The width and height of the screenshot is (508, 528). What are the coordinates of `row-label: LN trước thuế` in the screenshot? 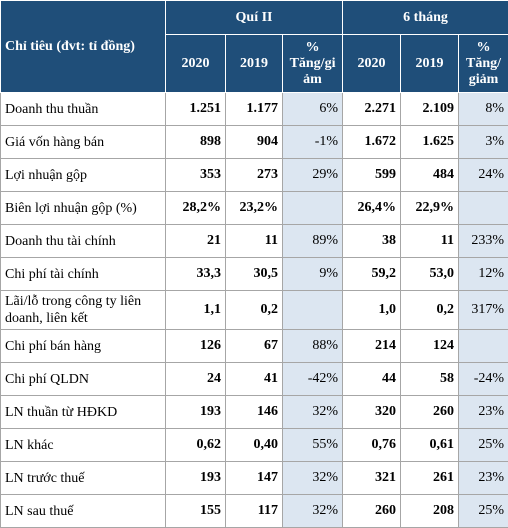 It's located at (83, 478).